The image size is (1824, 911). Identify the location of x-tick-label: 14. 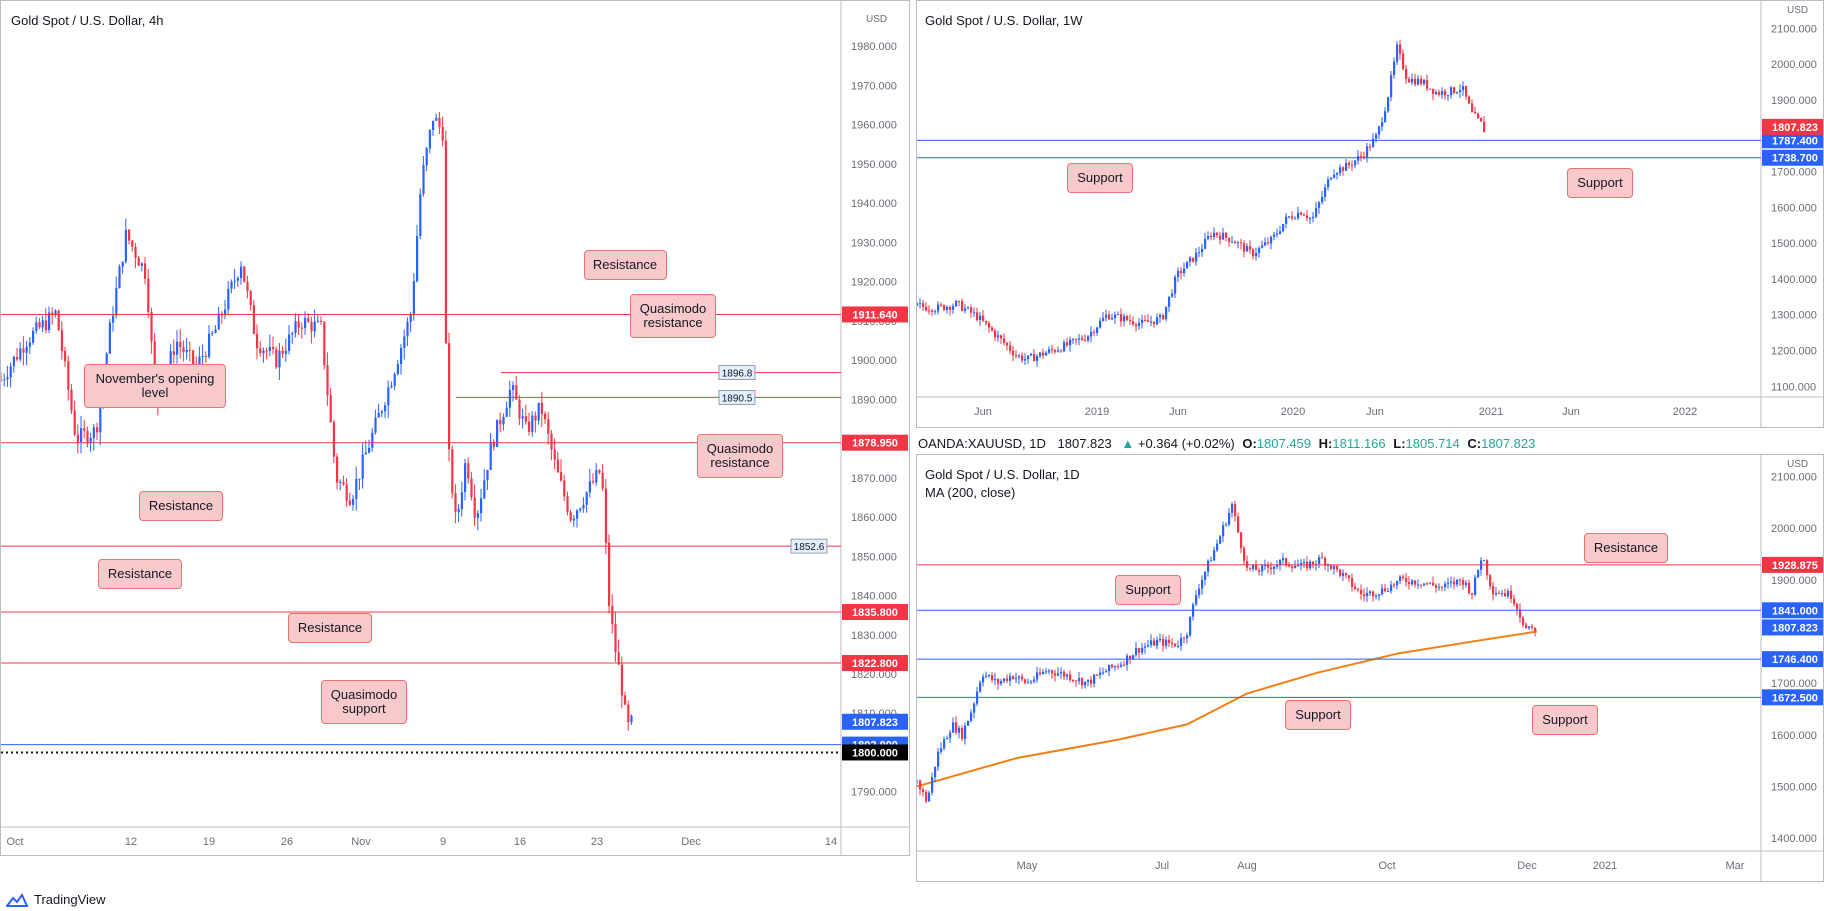
(831, 842).